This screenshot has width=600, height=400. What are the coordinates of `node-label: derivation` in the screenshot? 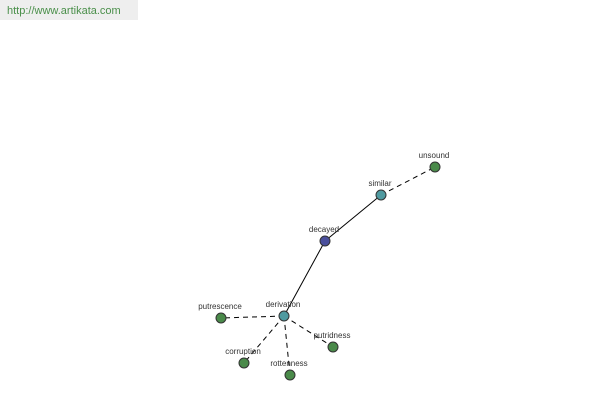 It's located at (283, 304).